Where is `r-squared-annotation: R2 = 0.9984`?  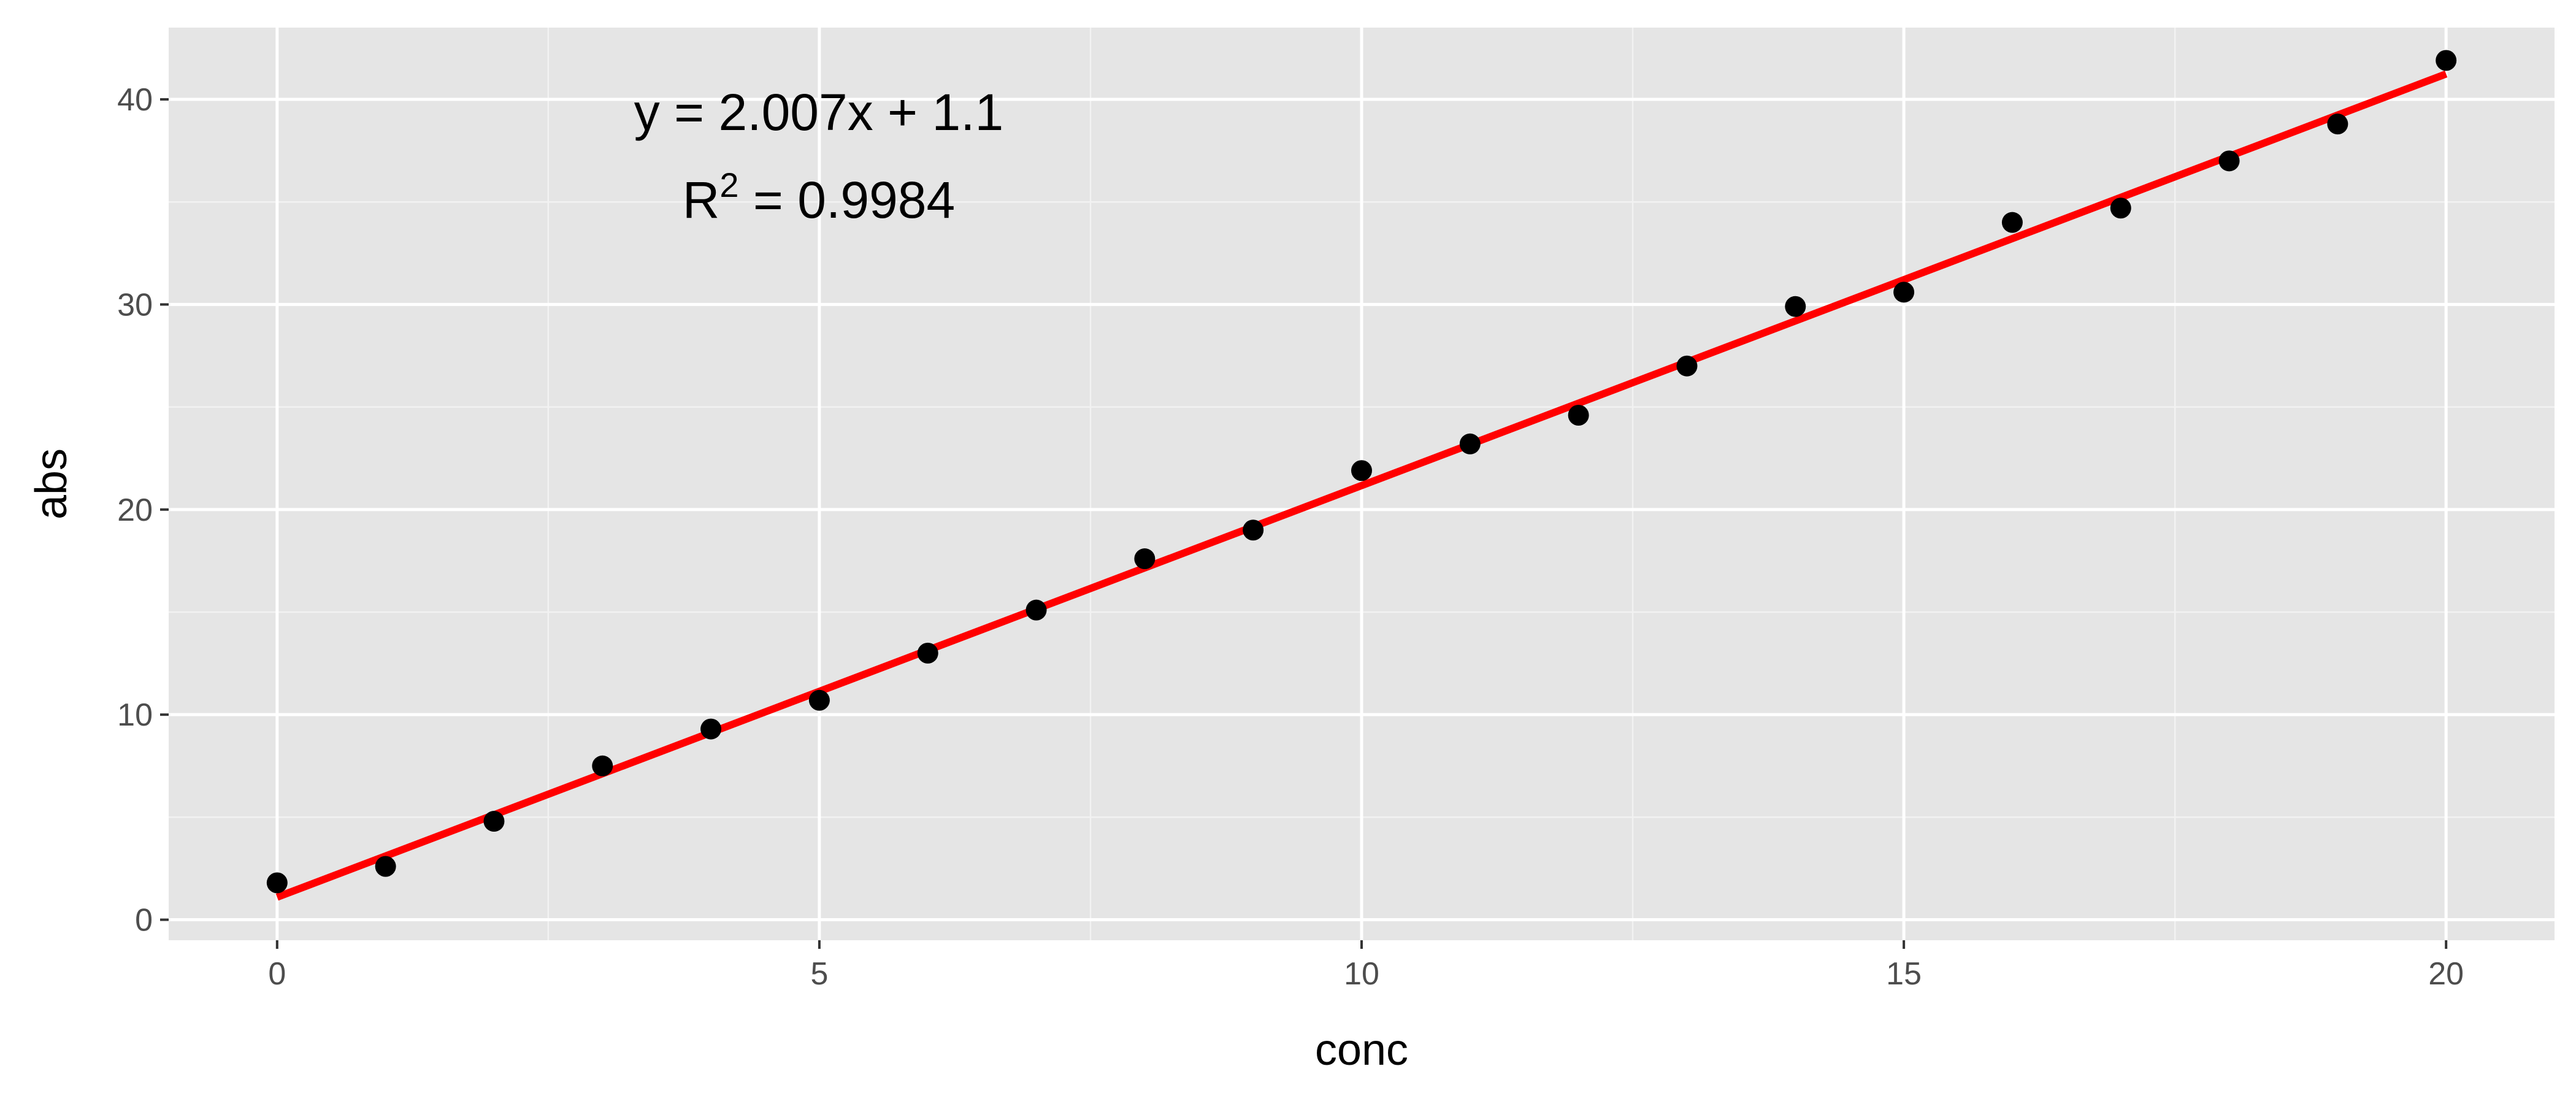 r-squared-annotation: R2 = 0.9984 is located at coordinates (819, 197).